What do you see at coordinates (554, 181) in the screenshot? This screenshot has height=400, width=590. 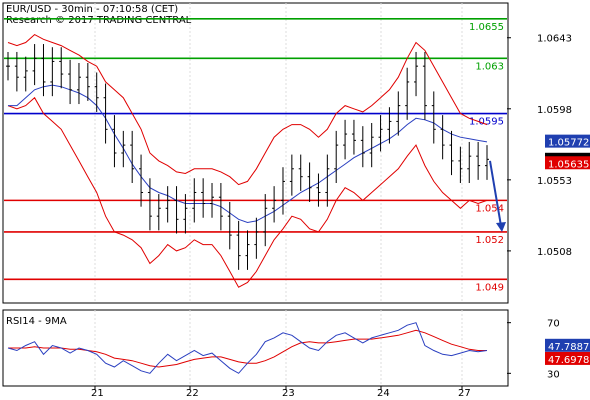 I see `price-tick-label: 1.0553` at bounding box center [554, 181].